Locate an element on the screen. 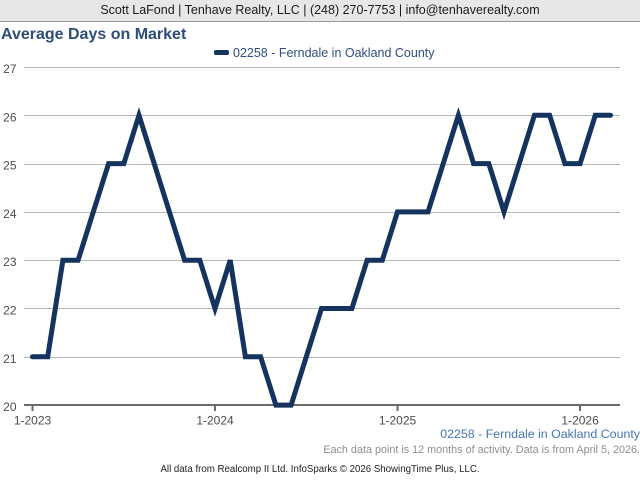  svg-text: 24 is located at coordinates (10, 214).